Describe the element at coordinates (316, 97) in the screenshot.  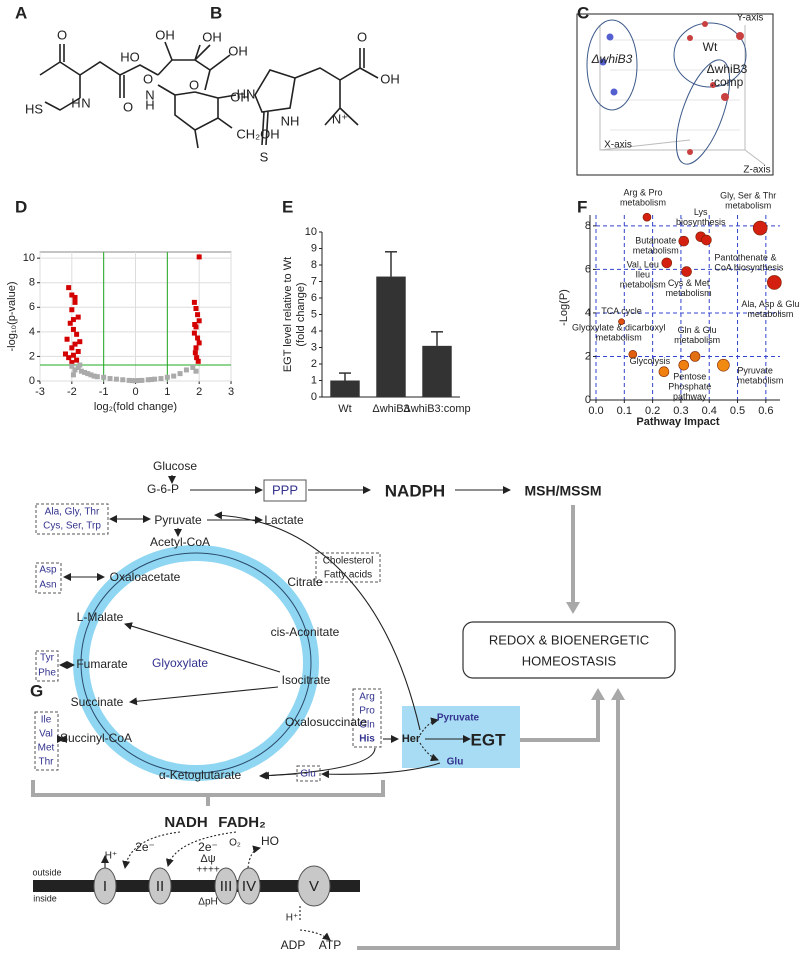
I see `structure-b` at that location.